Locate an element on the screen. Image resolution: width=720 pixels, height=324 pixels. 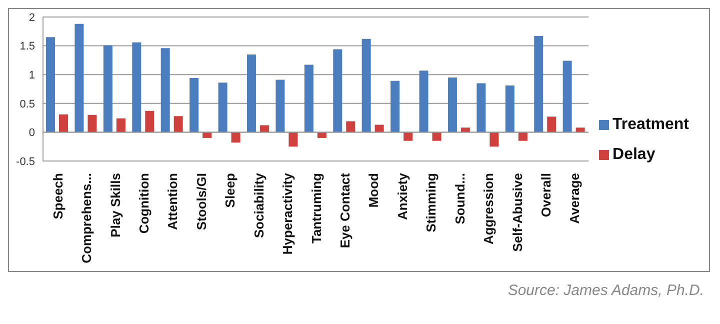
x-tick-label: Hyperactivity is located at coordinates (288, 213).